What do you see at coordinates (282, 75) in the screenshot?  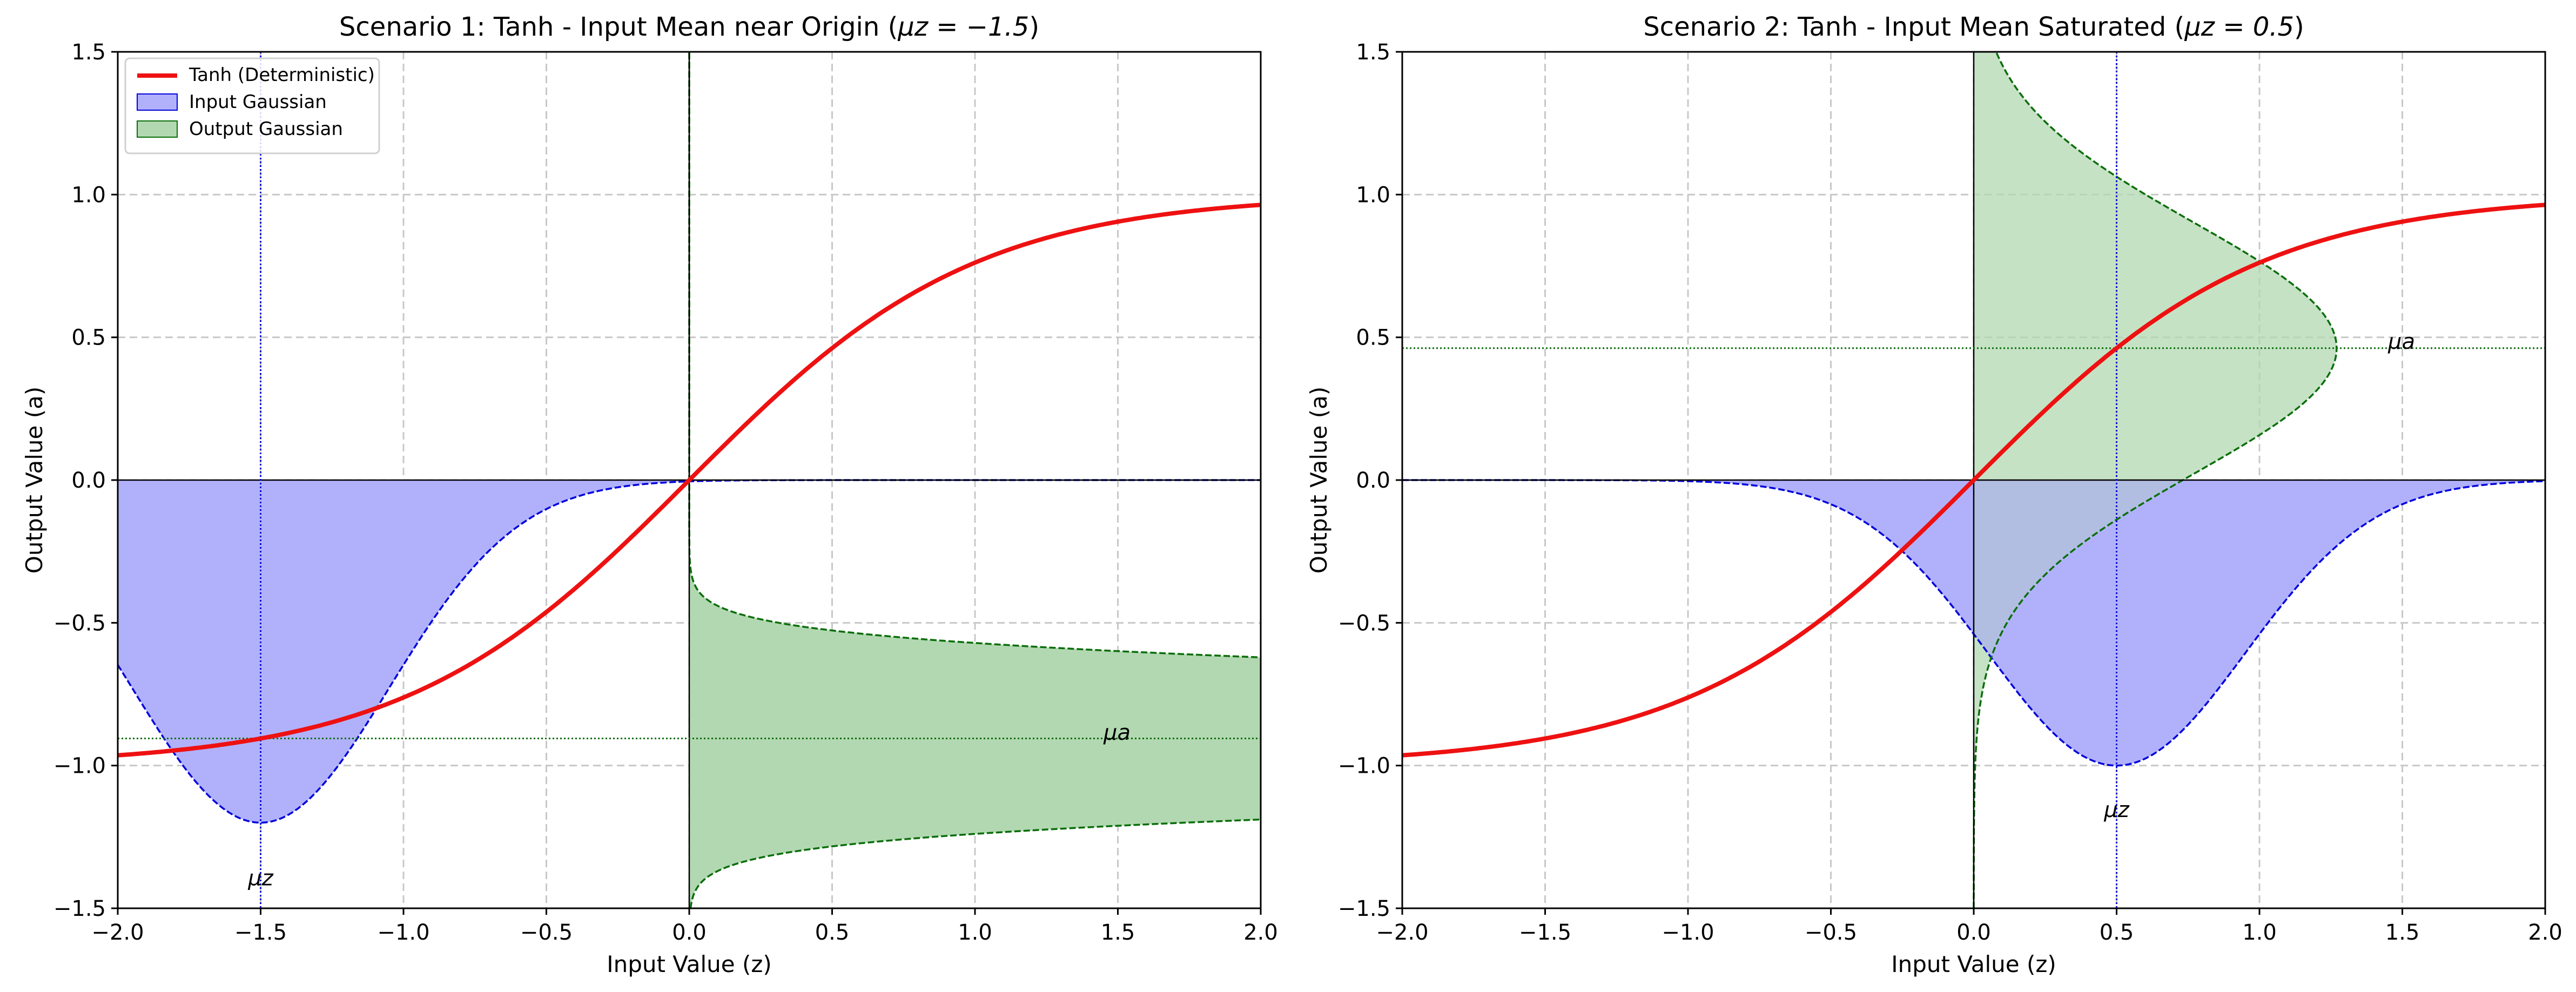 I see `legend-entry-label: Tanh (Deterministic)` at bounding box center [282, 75].